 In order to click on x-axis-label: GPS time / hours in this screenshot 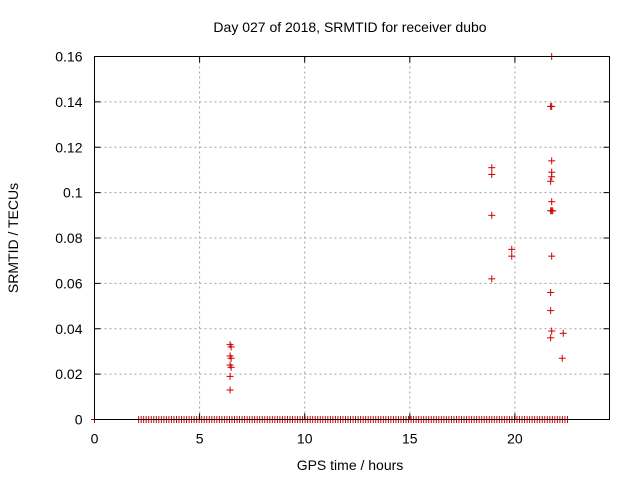, I will do `click(350, 465)`.